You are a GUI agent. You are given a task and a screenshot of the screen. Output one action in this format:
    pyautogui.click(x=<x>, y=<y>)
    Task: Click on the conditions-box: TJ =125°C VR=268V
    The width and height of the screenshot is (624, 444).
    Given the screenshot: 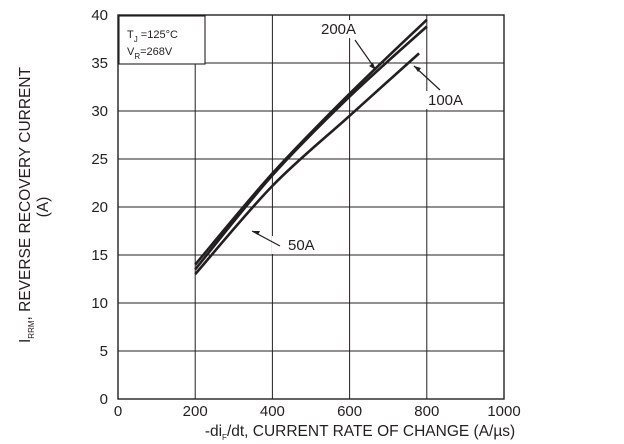 What is the action you would take?
    pyautogui.click(x=162, y=40)
    